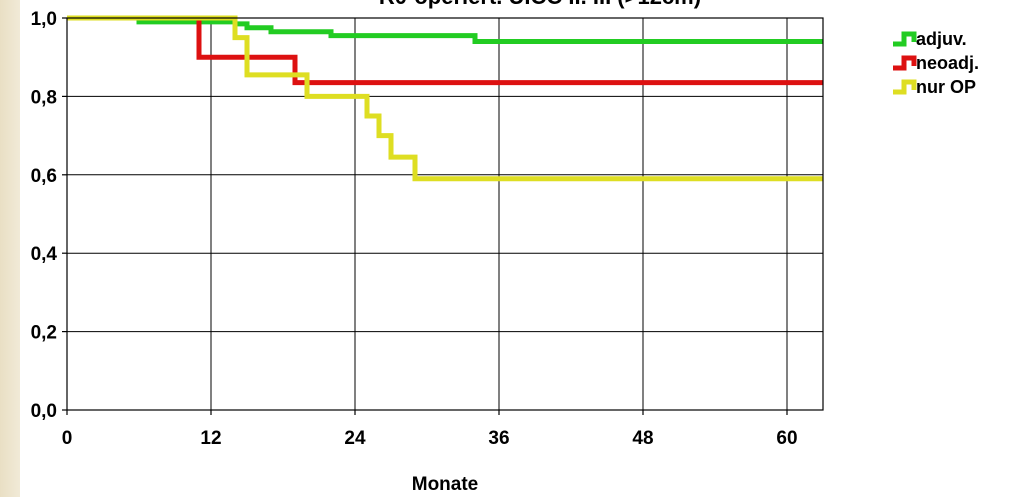  Describe the element at coordinates (210, 438) in the screenshot. I see `x-tick-label: 12` at that location.